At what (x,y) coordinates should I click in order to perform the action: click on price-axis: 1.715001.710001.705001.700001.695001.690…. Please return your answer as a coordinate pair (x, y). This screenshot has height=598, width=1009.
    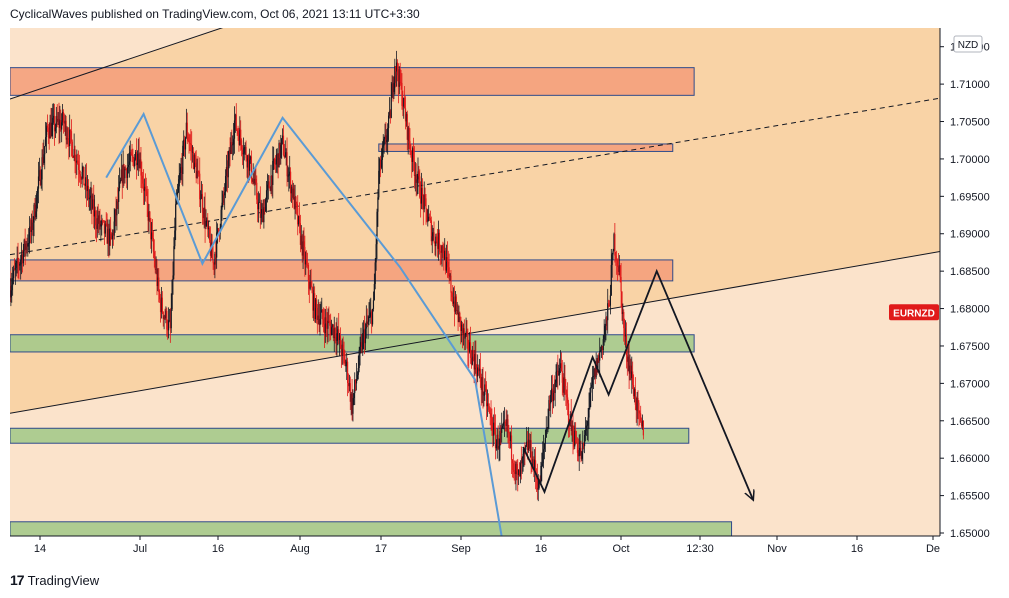
    Looking at the image, I should click on (965, 291).